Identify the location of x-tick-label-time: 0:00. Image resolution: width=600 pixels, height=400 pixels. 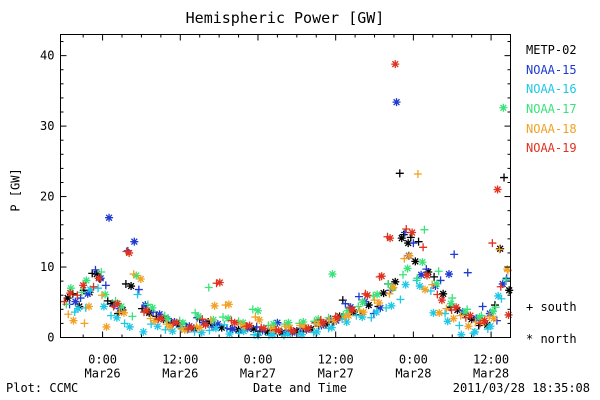
(102, 360).